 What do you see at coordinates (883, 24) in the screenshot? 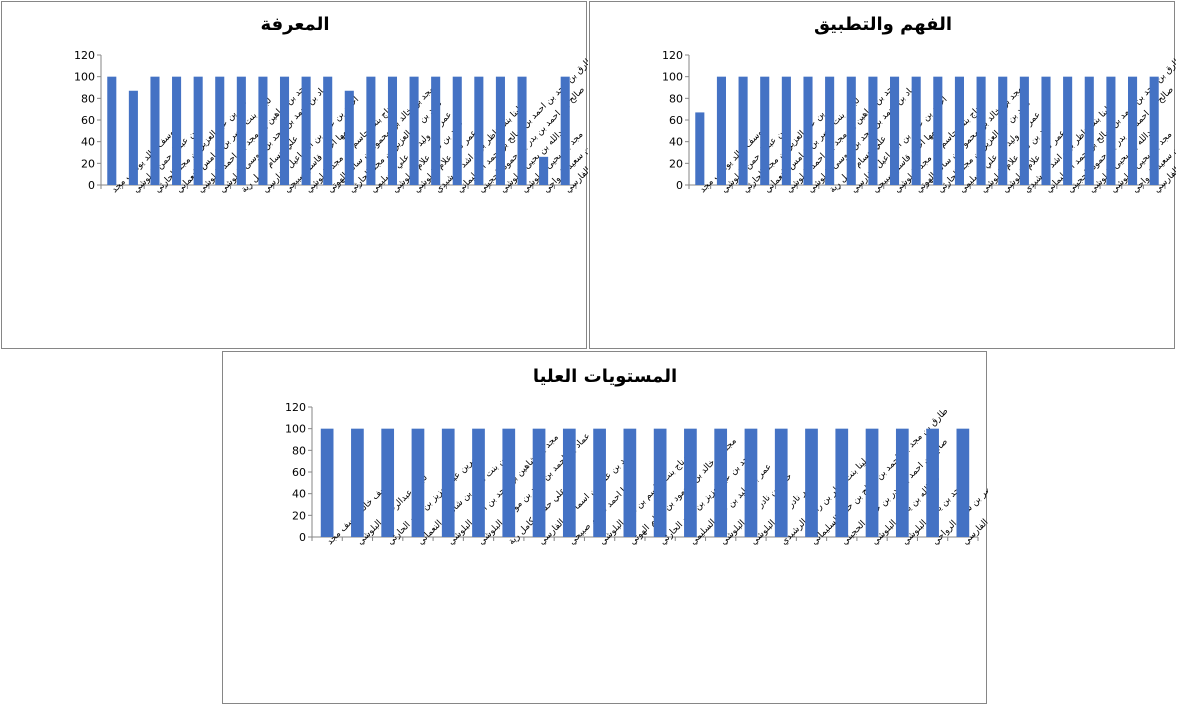
I see `chart-title: الفهم والتطبيق` at bounding box center [883, 24].